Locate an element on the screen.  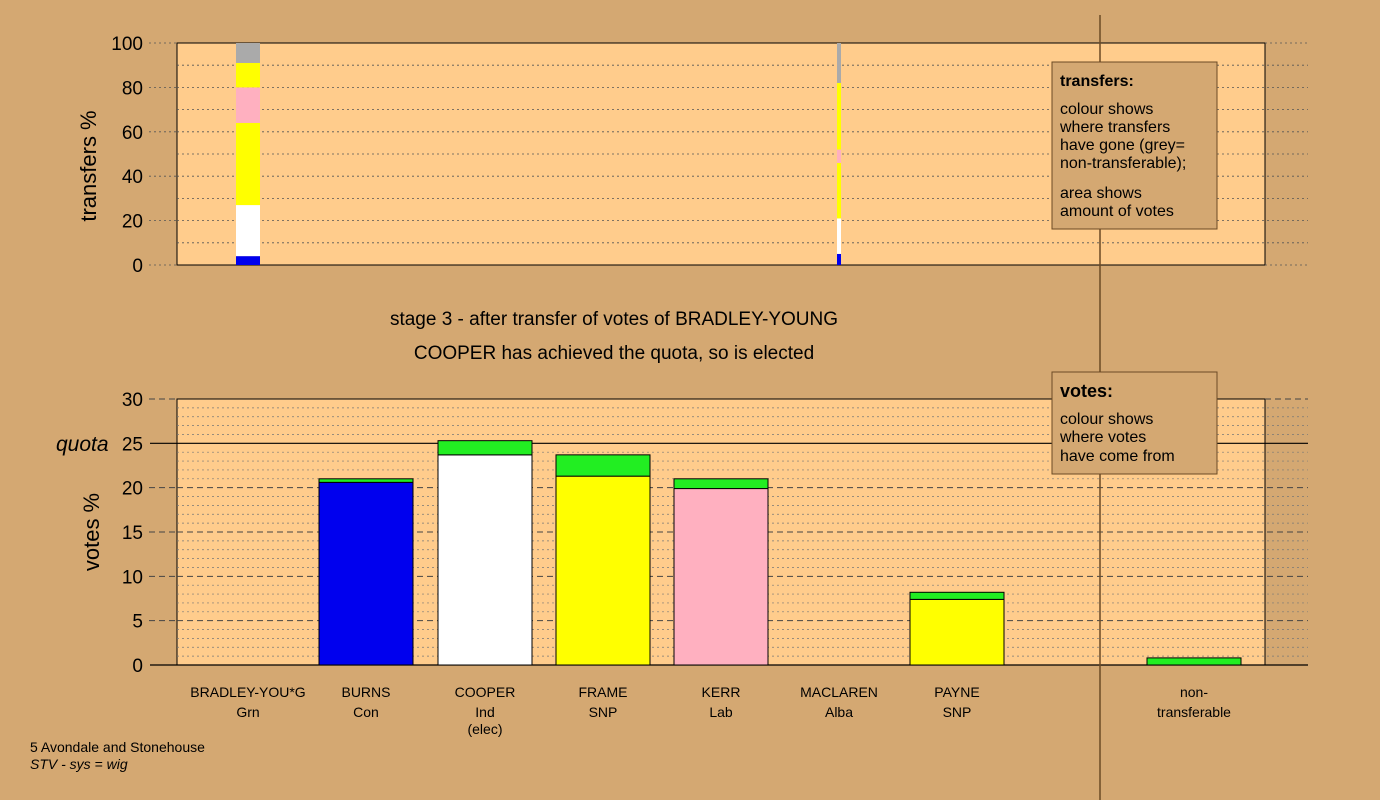
candidate-name: FRAME is located at coordinates (603, 692).